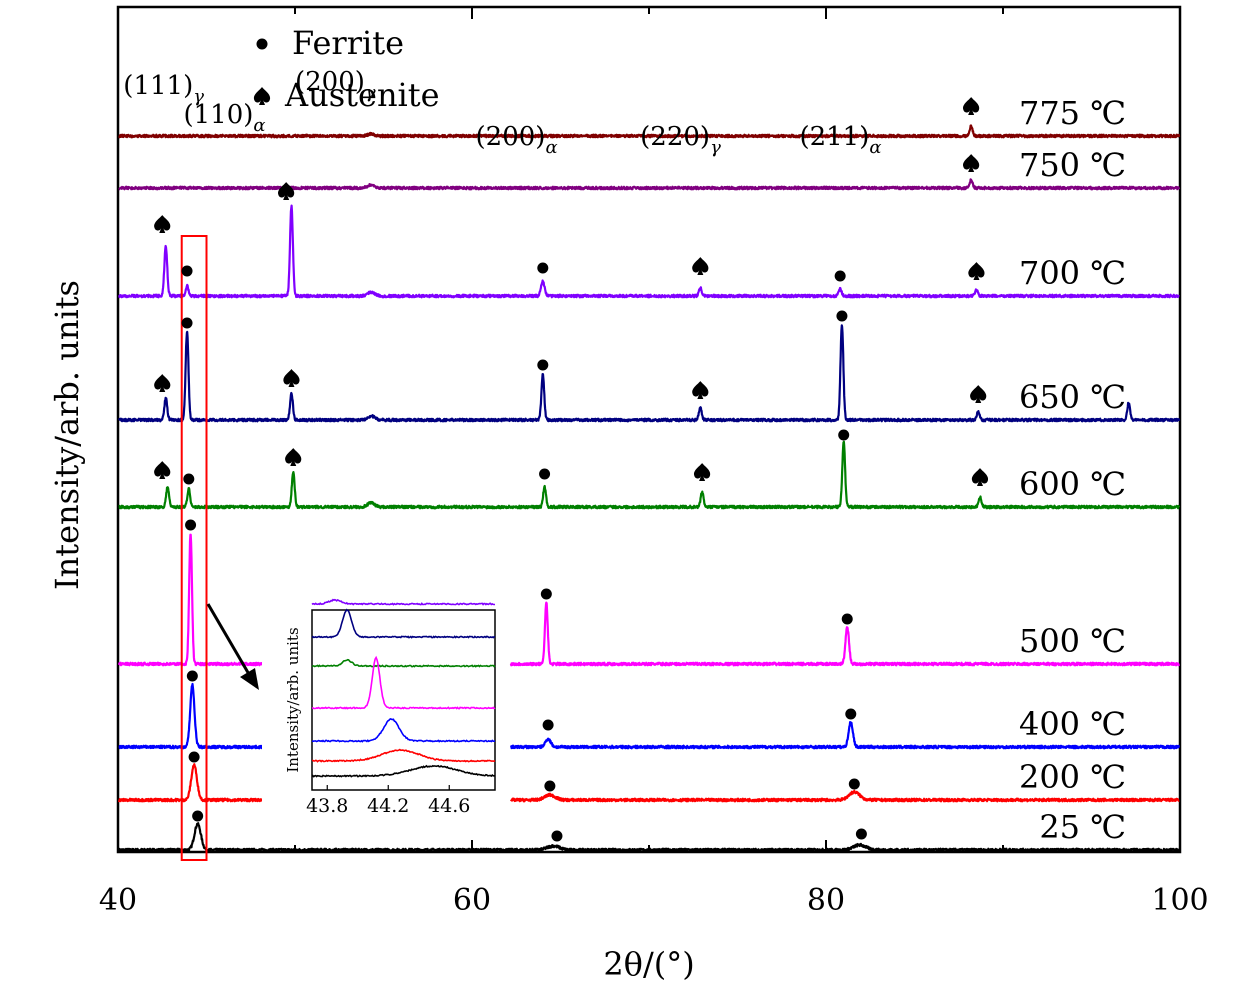 The width and height of the screenshot is (1260, 992). I want to click on peak-label: (211)α, so click(840, 140).